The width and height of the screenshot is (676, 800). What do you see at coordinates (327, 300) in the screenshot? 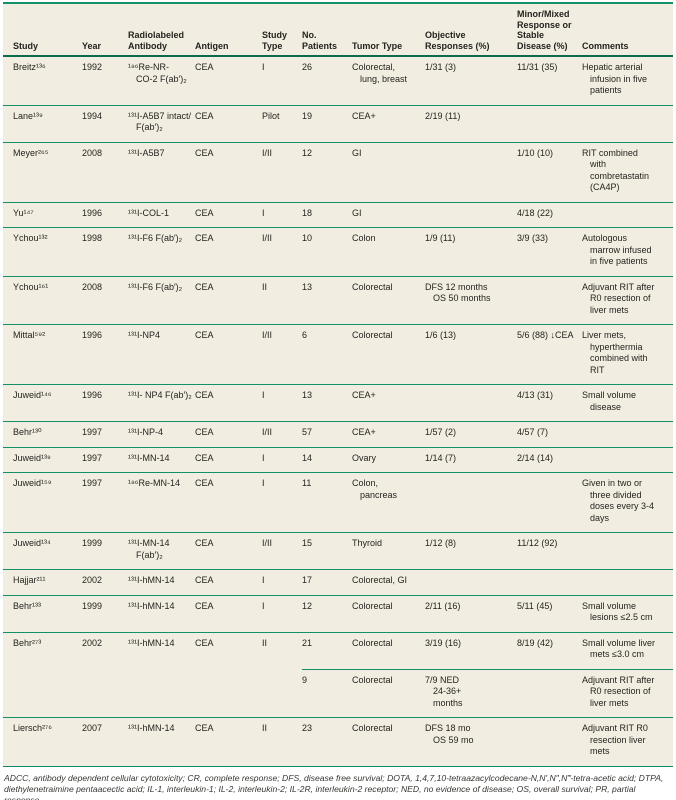
I see `cell-patients: 13` at bounding box center [327, 300].